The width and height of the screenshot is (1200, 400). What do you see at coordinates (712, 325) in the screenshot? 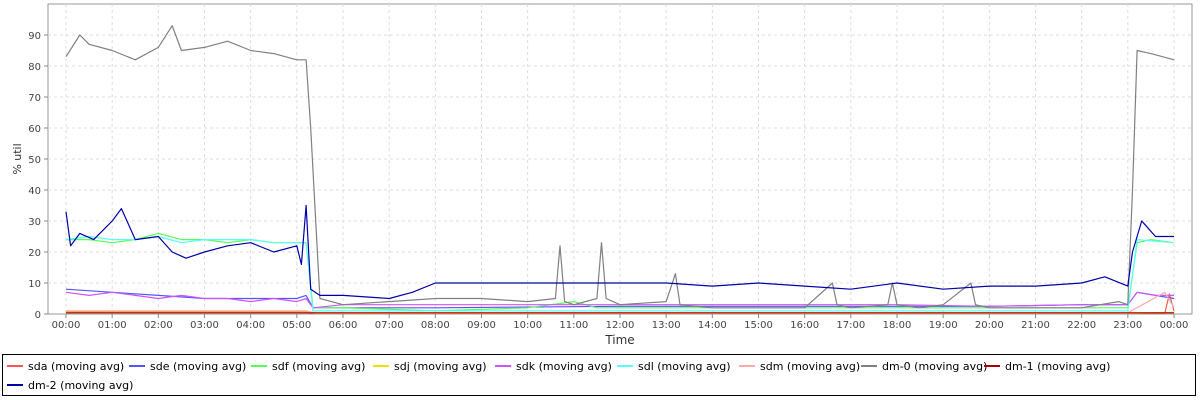
I see `x-tick-label: 14:00` at bounding box center [712, 325].